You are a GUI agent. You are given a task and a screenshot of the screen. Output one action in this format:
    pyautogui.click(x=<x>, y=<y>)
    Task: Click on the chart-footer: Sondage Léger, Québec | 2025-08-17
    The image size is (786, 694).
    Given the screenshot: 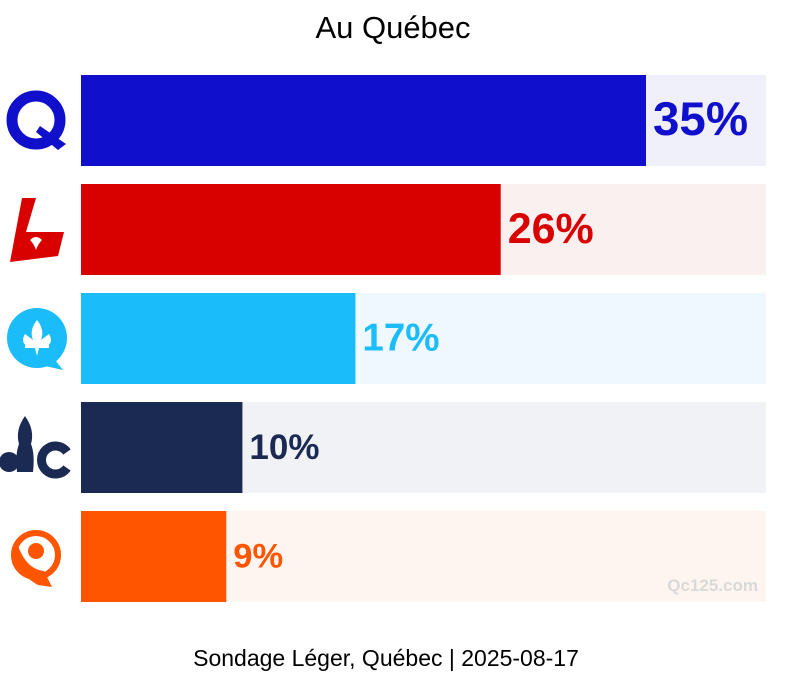 What is the action you would take?
    pyautogui.click(x=386, y=658)
    